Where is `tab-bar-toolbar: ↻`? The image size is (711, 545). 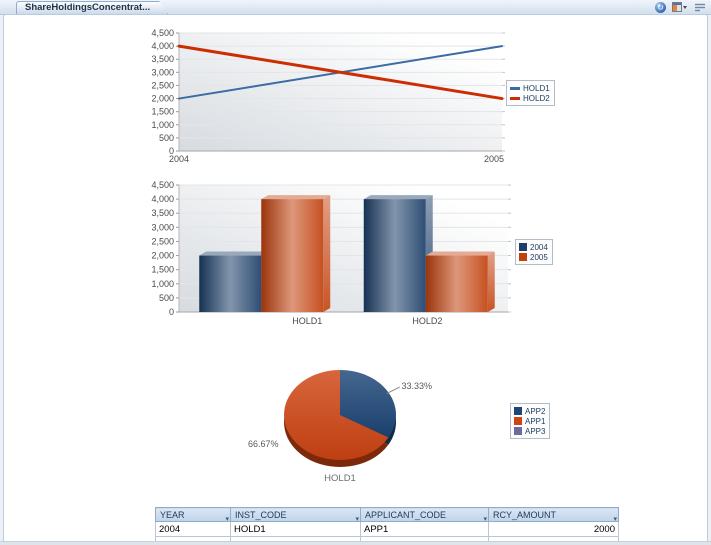
tab-bar-toolbar: ↻ is located at coordinates (680, 7).